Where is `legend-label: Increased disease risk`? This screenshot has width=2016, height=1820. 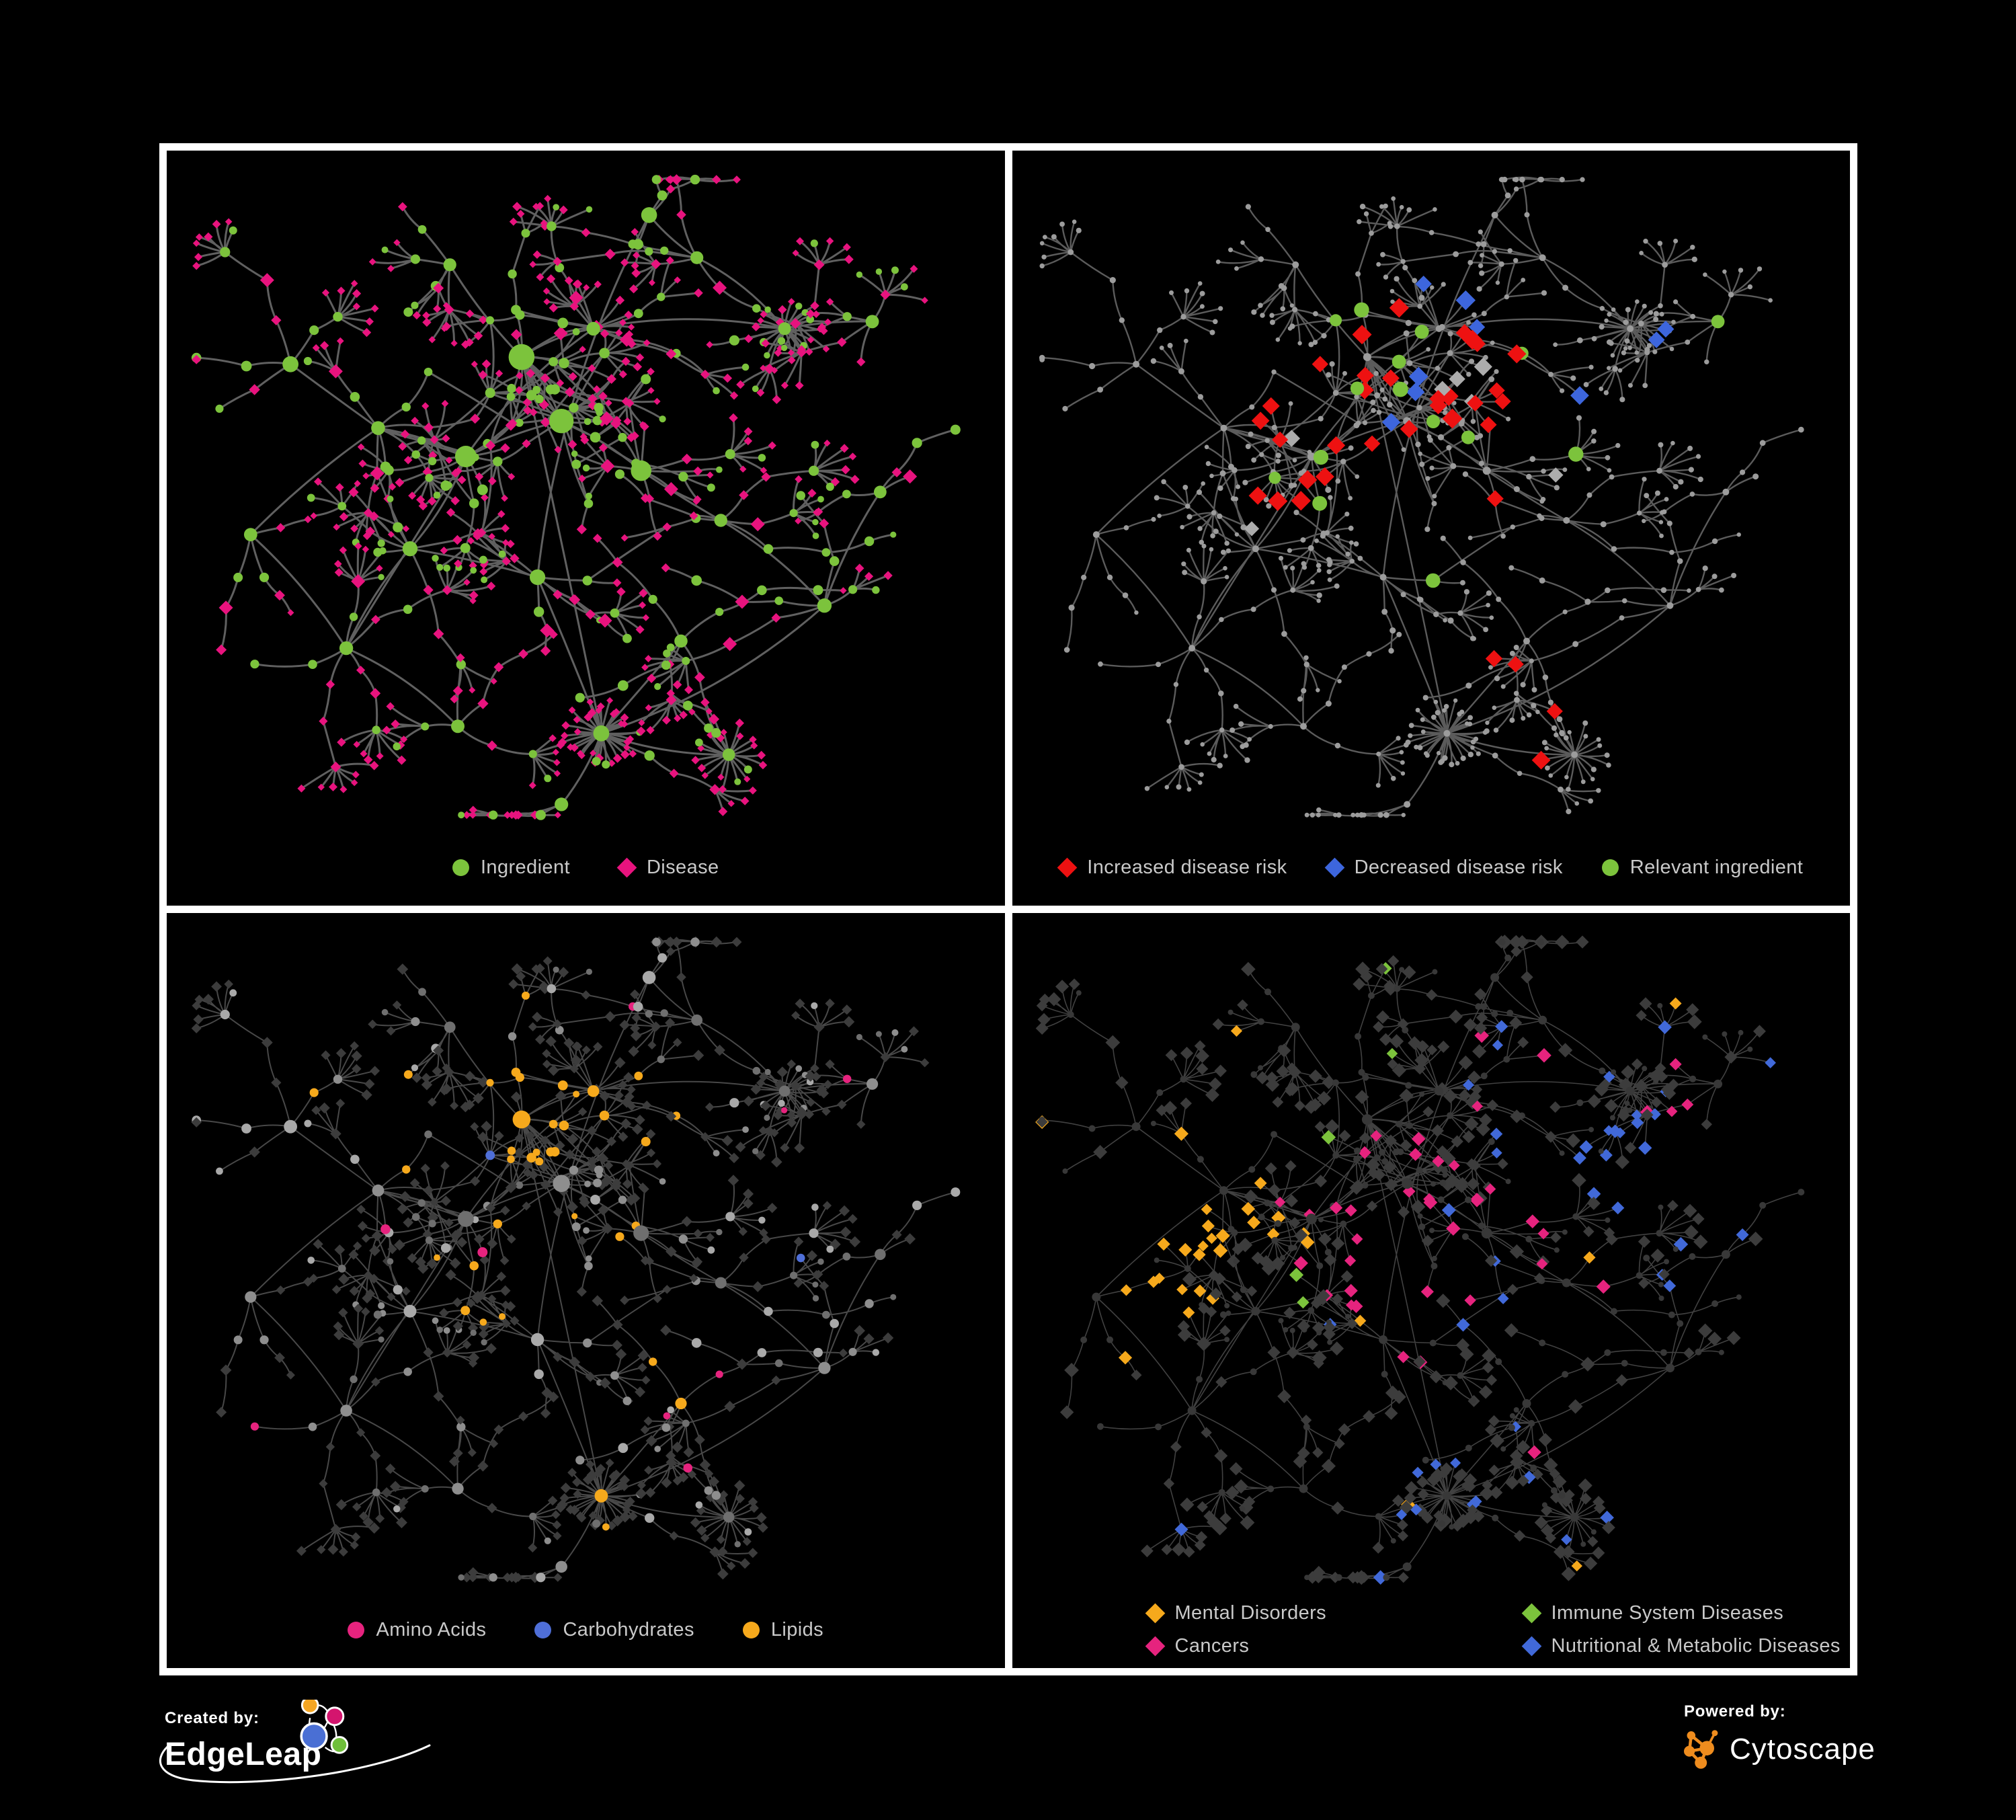 legend-label: Increased disease risk is located at coordinates (1187, 867).